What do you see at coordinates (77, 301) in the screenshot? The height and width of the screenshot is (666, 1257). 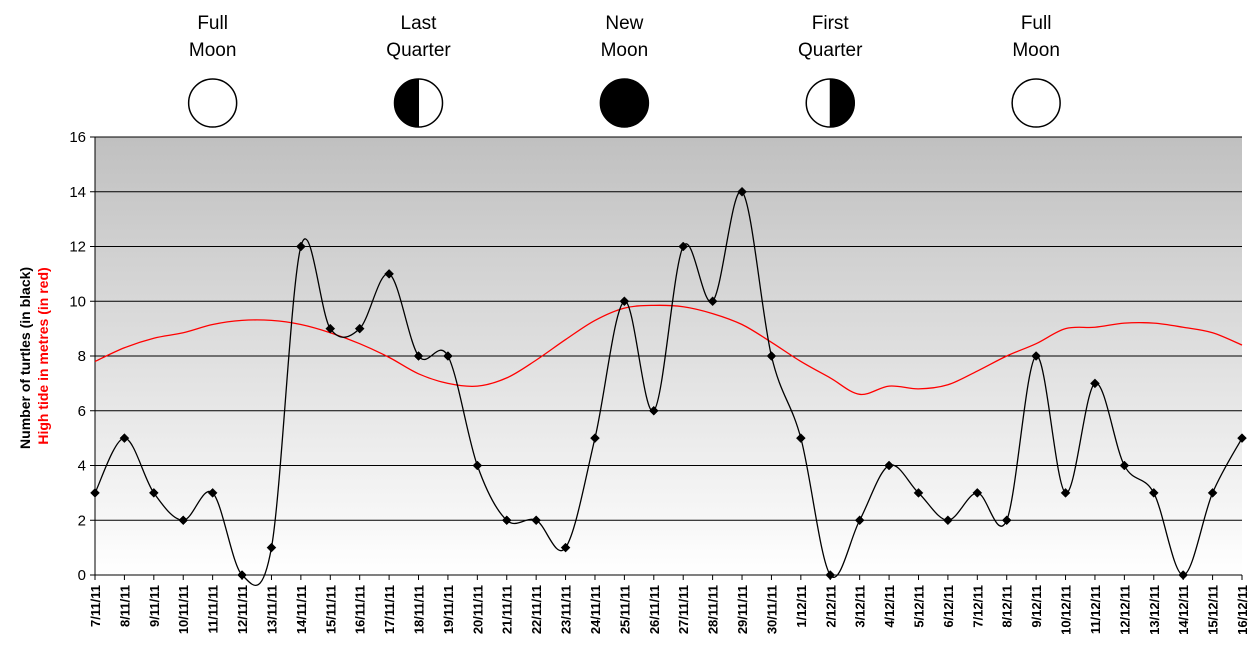 I see `y-tick-label: 10` at bounding box center [77, 301].